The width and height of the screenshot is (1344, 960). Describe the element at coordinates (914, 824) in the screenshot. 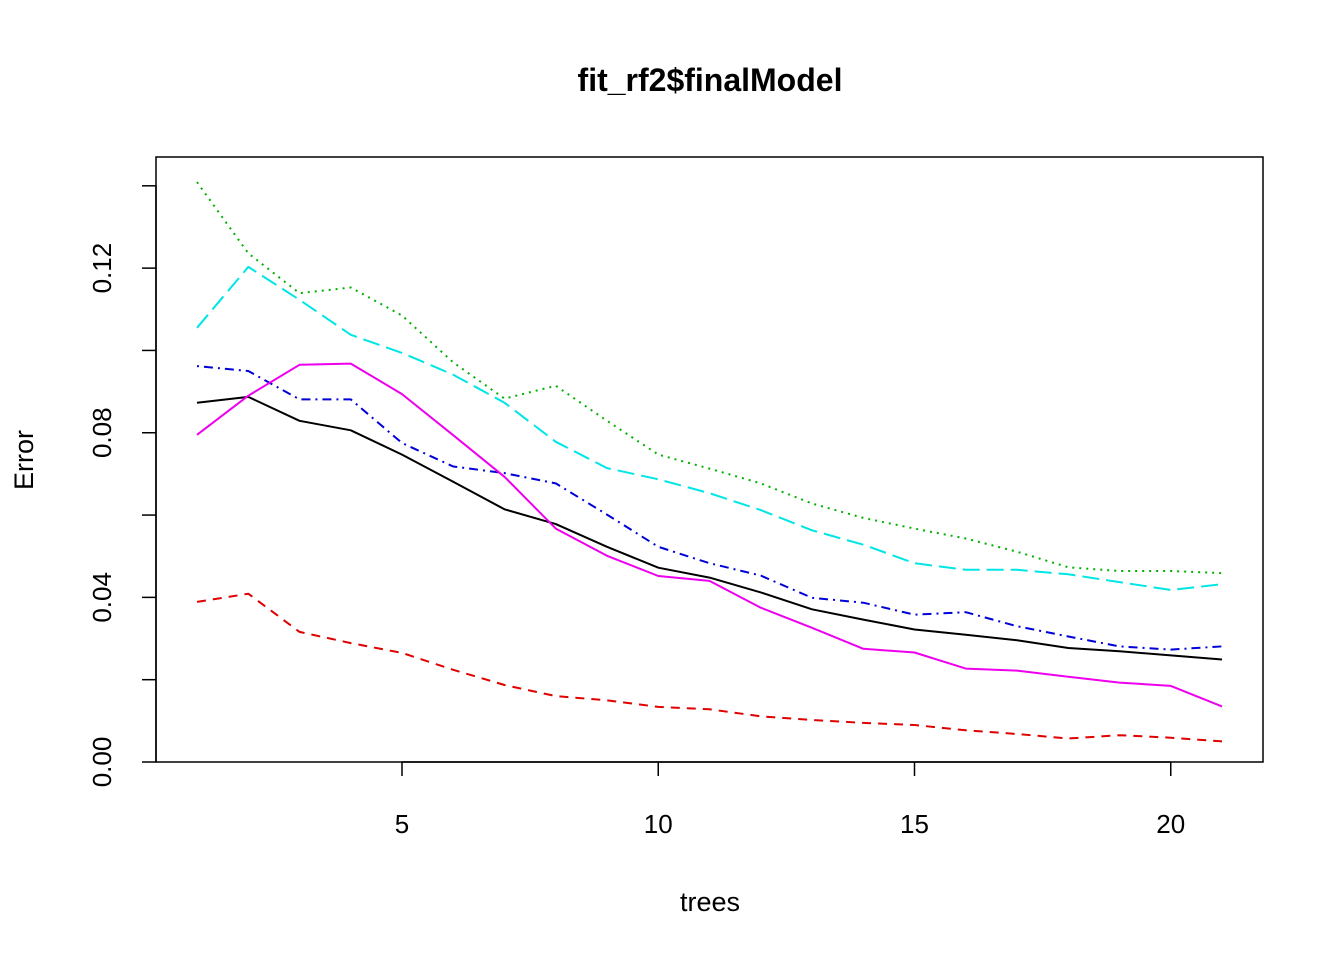

I see `x-tick-label: 15` at that location.